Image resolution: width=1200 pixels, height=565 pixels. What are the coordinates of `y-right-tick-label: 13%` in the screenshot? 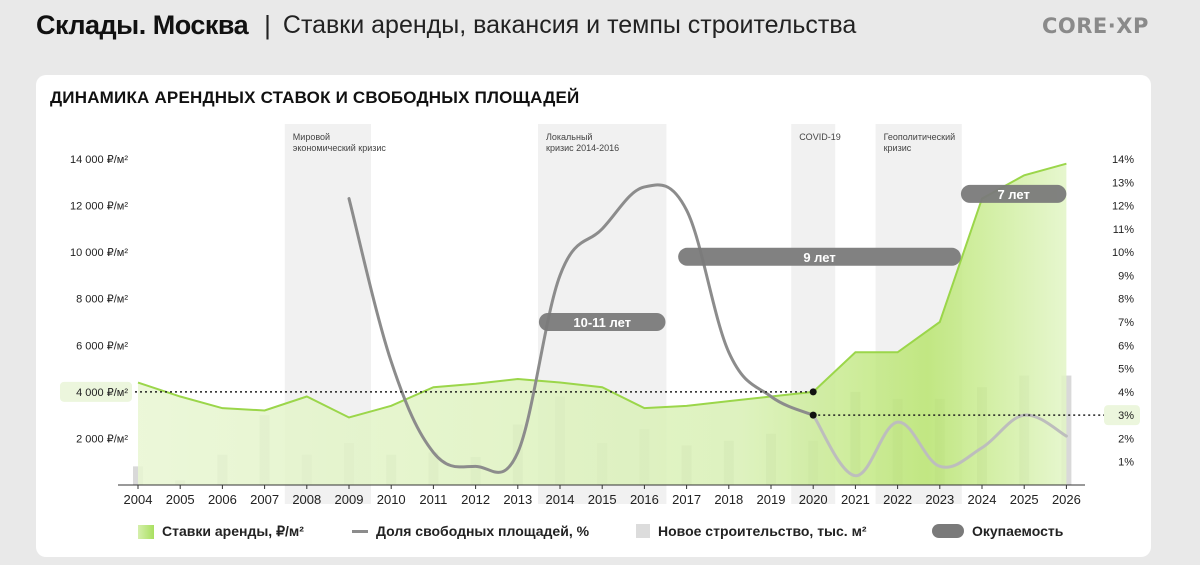 It's located at (1123, 183).